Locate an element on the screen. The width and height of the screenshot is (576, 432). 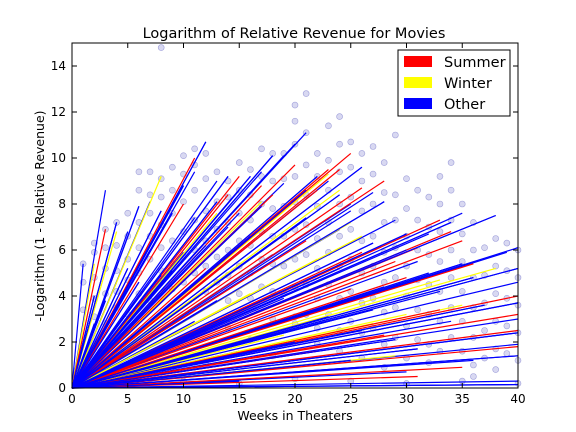
legend: Summer Winter Other is located at coordinates (454, 83).